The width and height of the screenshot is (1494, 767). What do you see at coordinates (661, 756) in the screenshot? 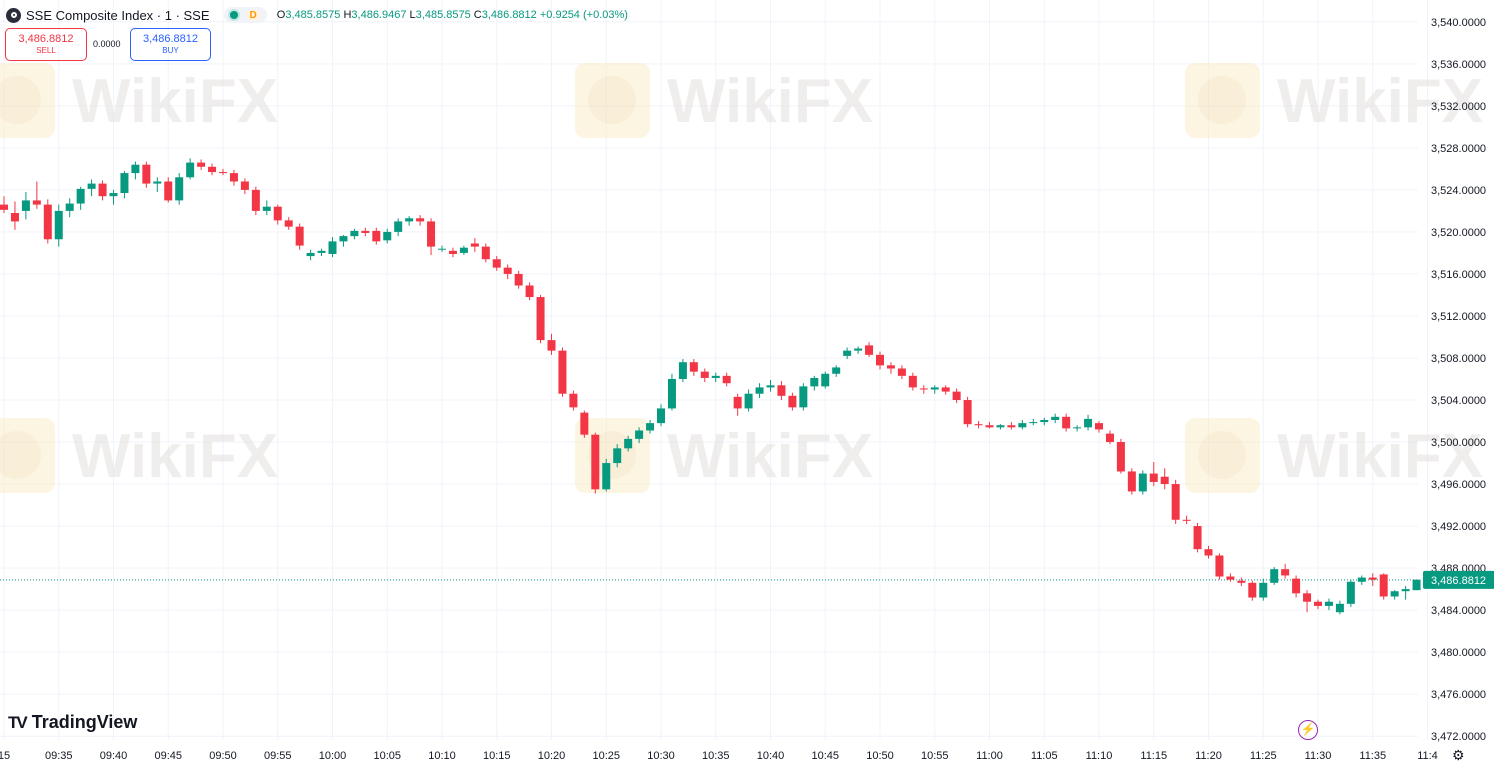
I see `time-tick-label: 10:30` at bounding box center [661, 756].